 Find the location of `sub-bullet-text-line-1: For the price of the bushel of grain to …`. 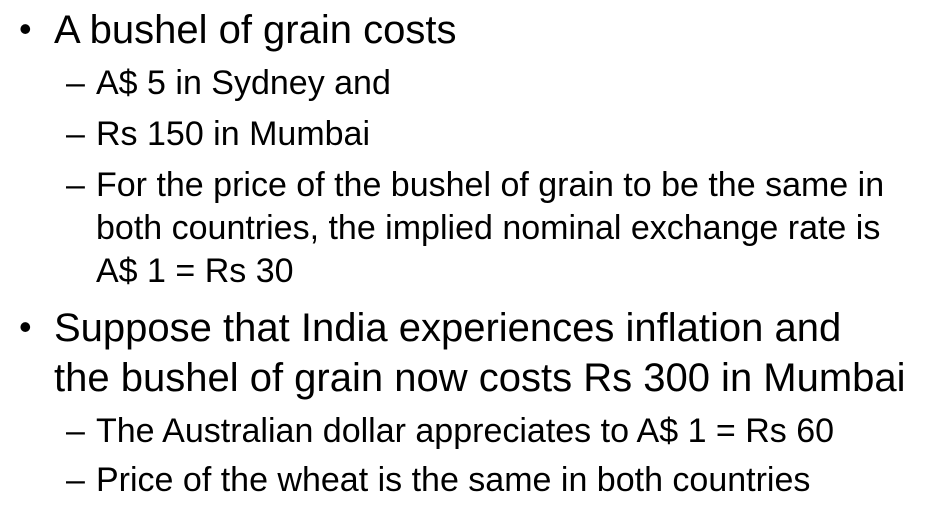

sub-bullet-text-line-1: For the price of the bushel of grain to … is located at coordinates (490, 185).